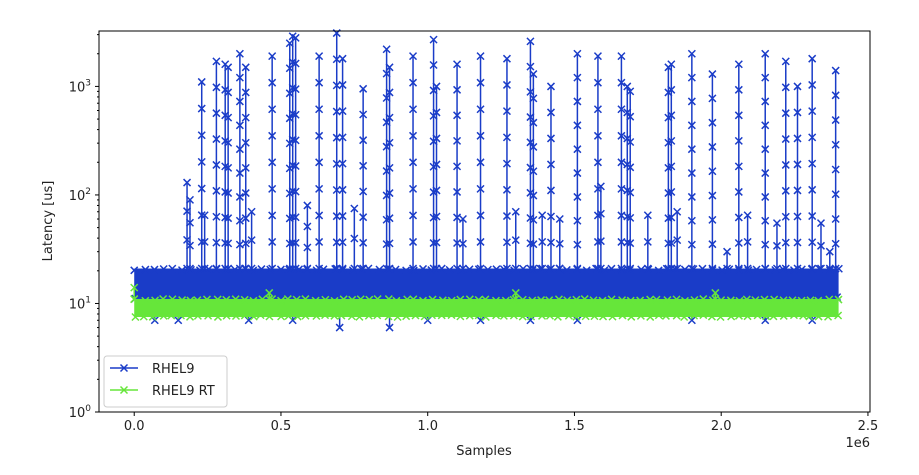 The width and height of the screenshot is (919, 475). I want to click on y-tick-label: 102, so click(80, 195).